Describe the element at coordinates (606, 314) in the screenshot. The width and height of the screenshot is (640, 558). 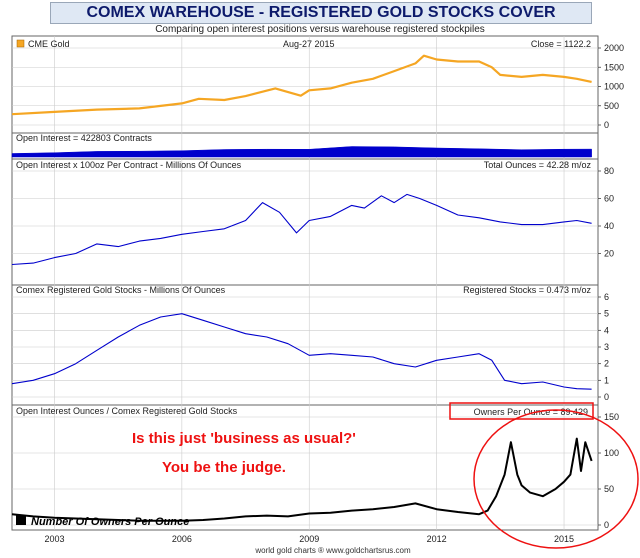
I see `y-tick-label-3-5: 5` at that location.